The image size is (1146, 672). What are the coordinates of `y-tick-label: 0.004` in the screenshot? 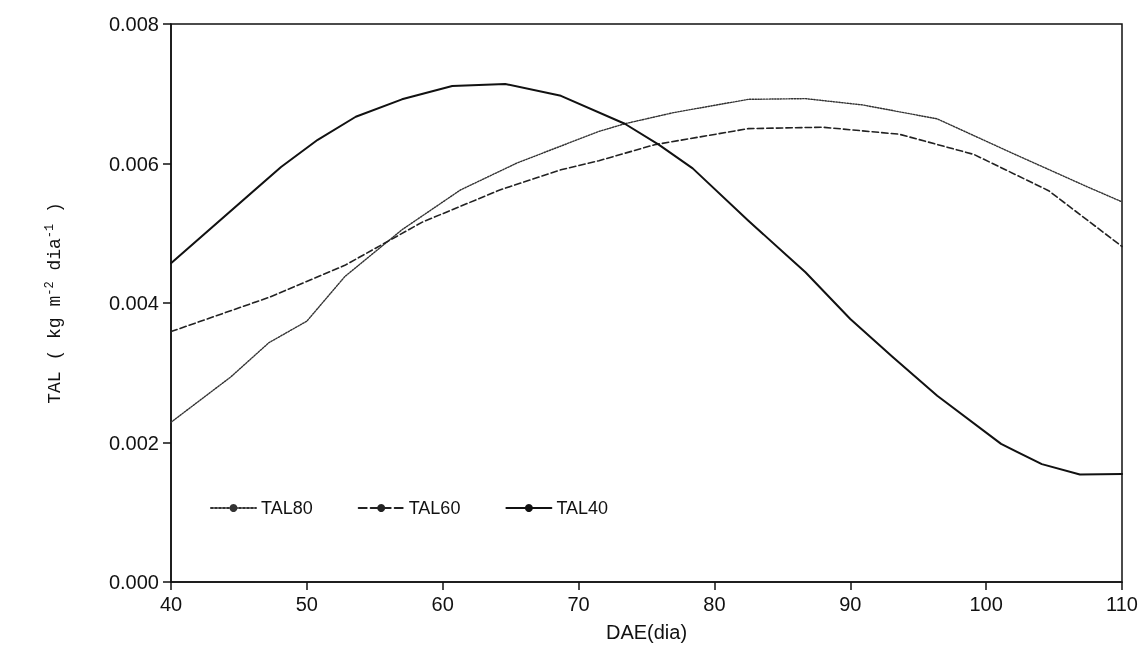 It's located at (133, 303).